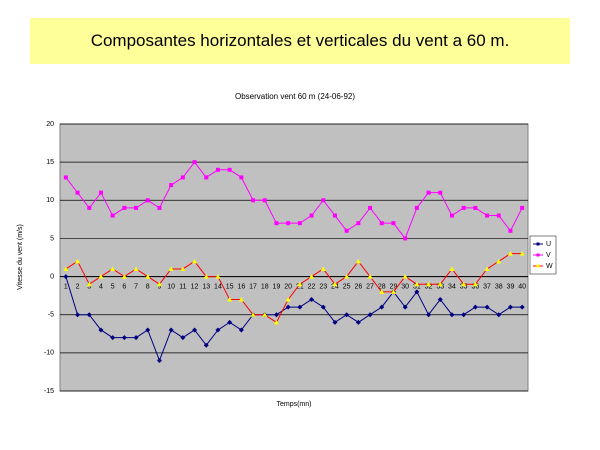 The height and width of the screenshot is (450, 600). What do you see at coordinates (49, 391) in the screenshot?
I see `y-tick-label: -15` at bounding box center [49, 391].